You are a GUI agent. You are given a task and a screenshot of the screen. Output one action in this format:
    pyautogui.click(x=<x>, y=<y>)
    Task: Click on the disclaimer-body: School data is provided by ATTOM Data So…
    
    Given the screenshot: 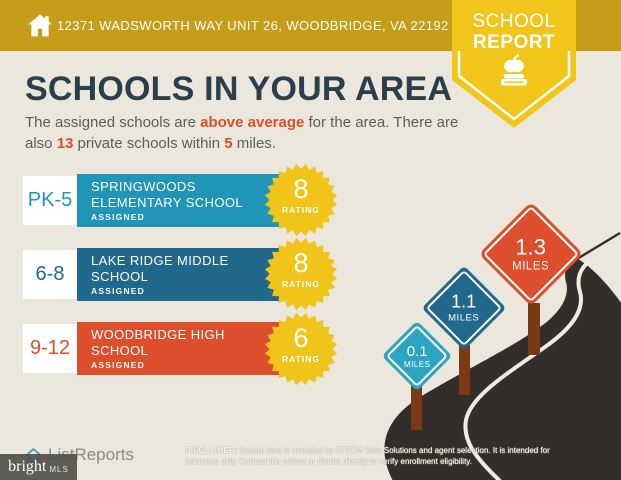 What is the action you would take?
    pyautogui.click(x=367, y=456)
    